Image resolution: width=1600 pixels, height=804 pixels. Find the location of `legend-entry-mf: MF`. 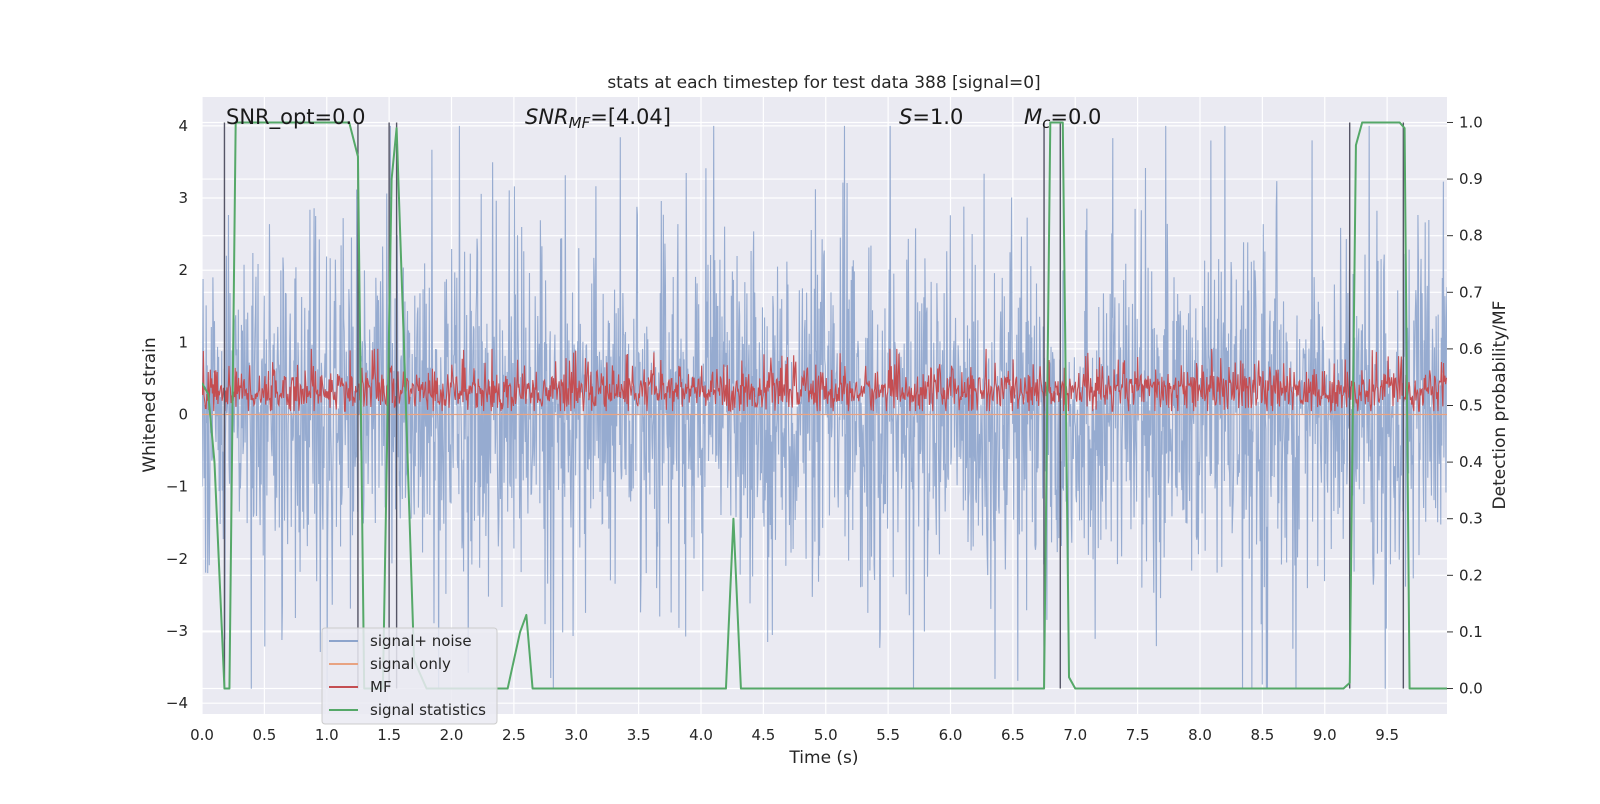

legend-entry-mf: MF is located at coordinates (360, 687).